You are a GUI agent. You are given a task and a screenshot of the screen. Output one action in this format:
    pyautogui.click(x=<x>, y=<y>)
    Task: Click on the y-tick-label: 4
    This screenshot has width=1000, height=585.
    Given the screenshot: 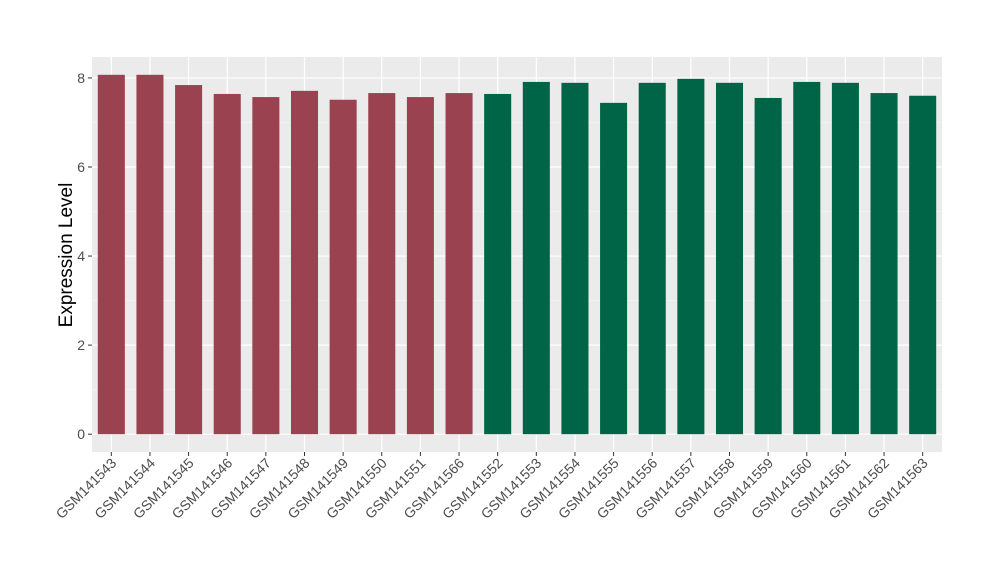 What is the action you would take?
    pyautogui.click(x=81, y=256)
    